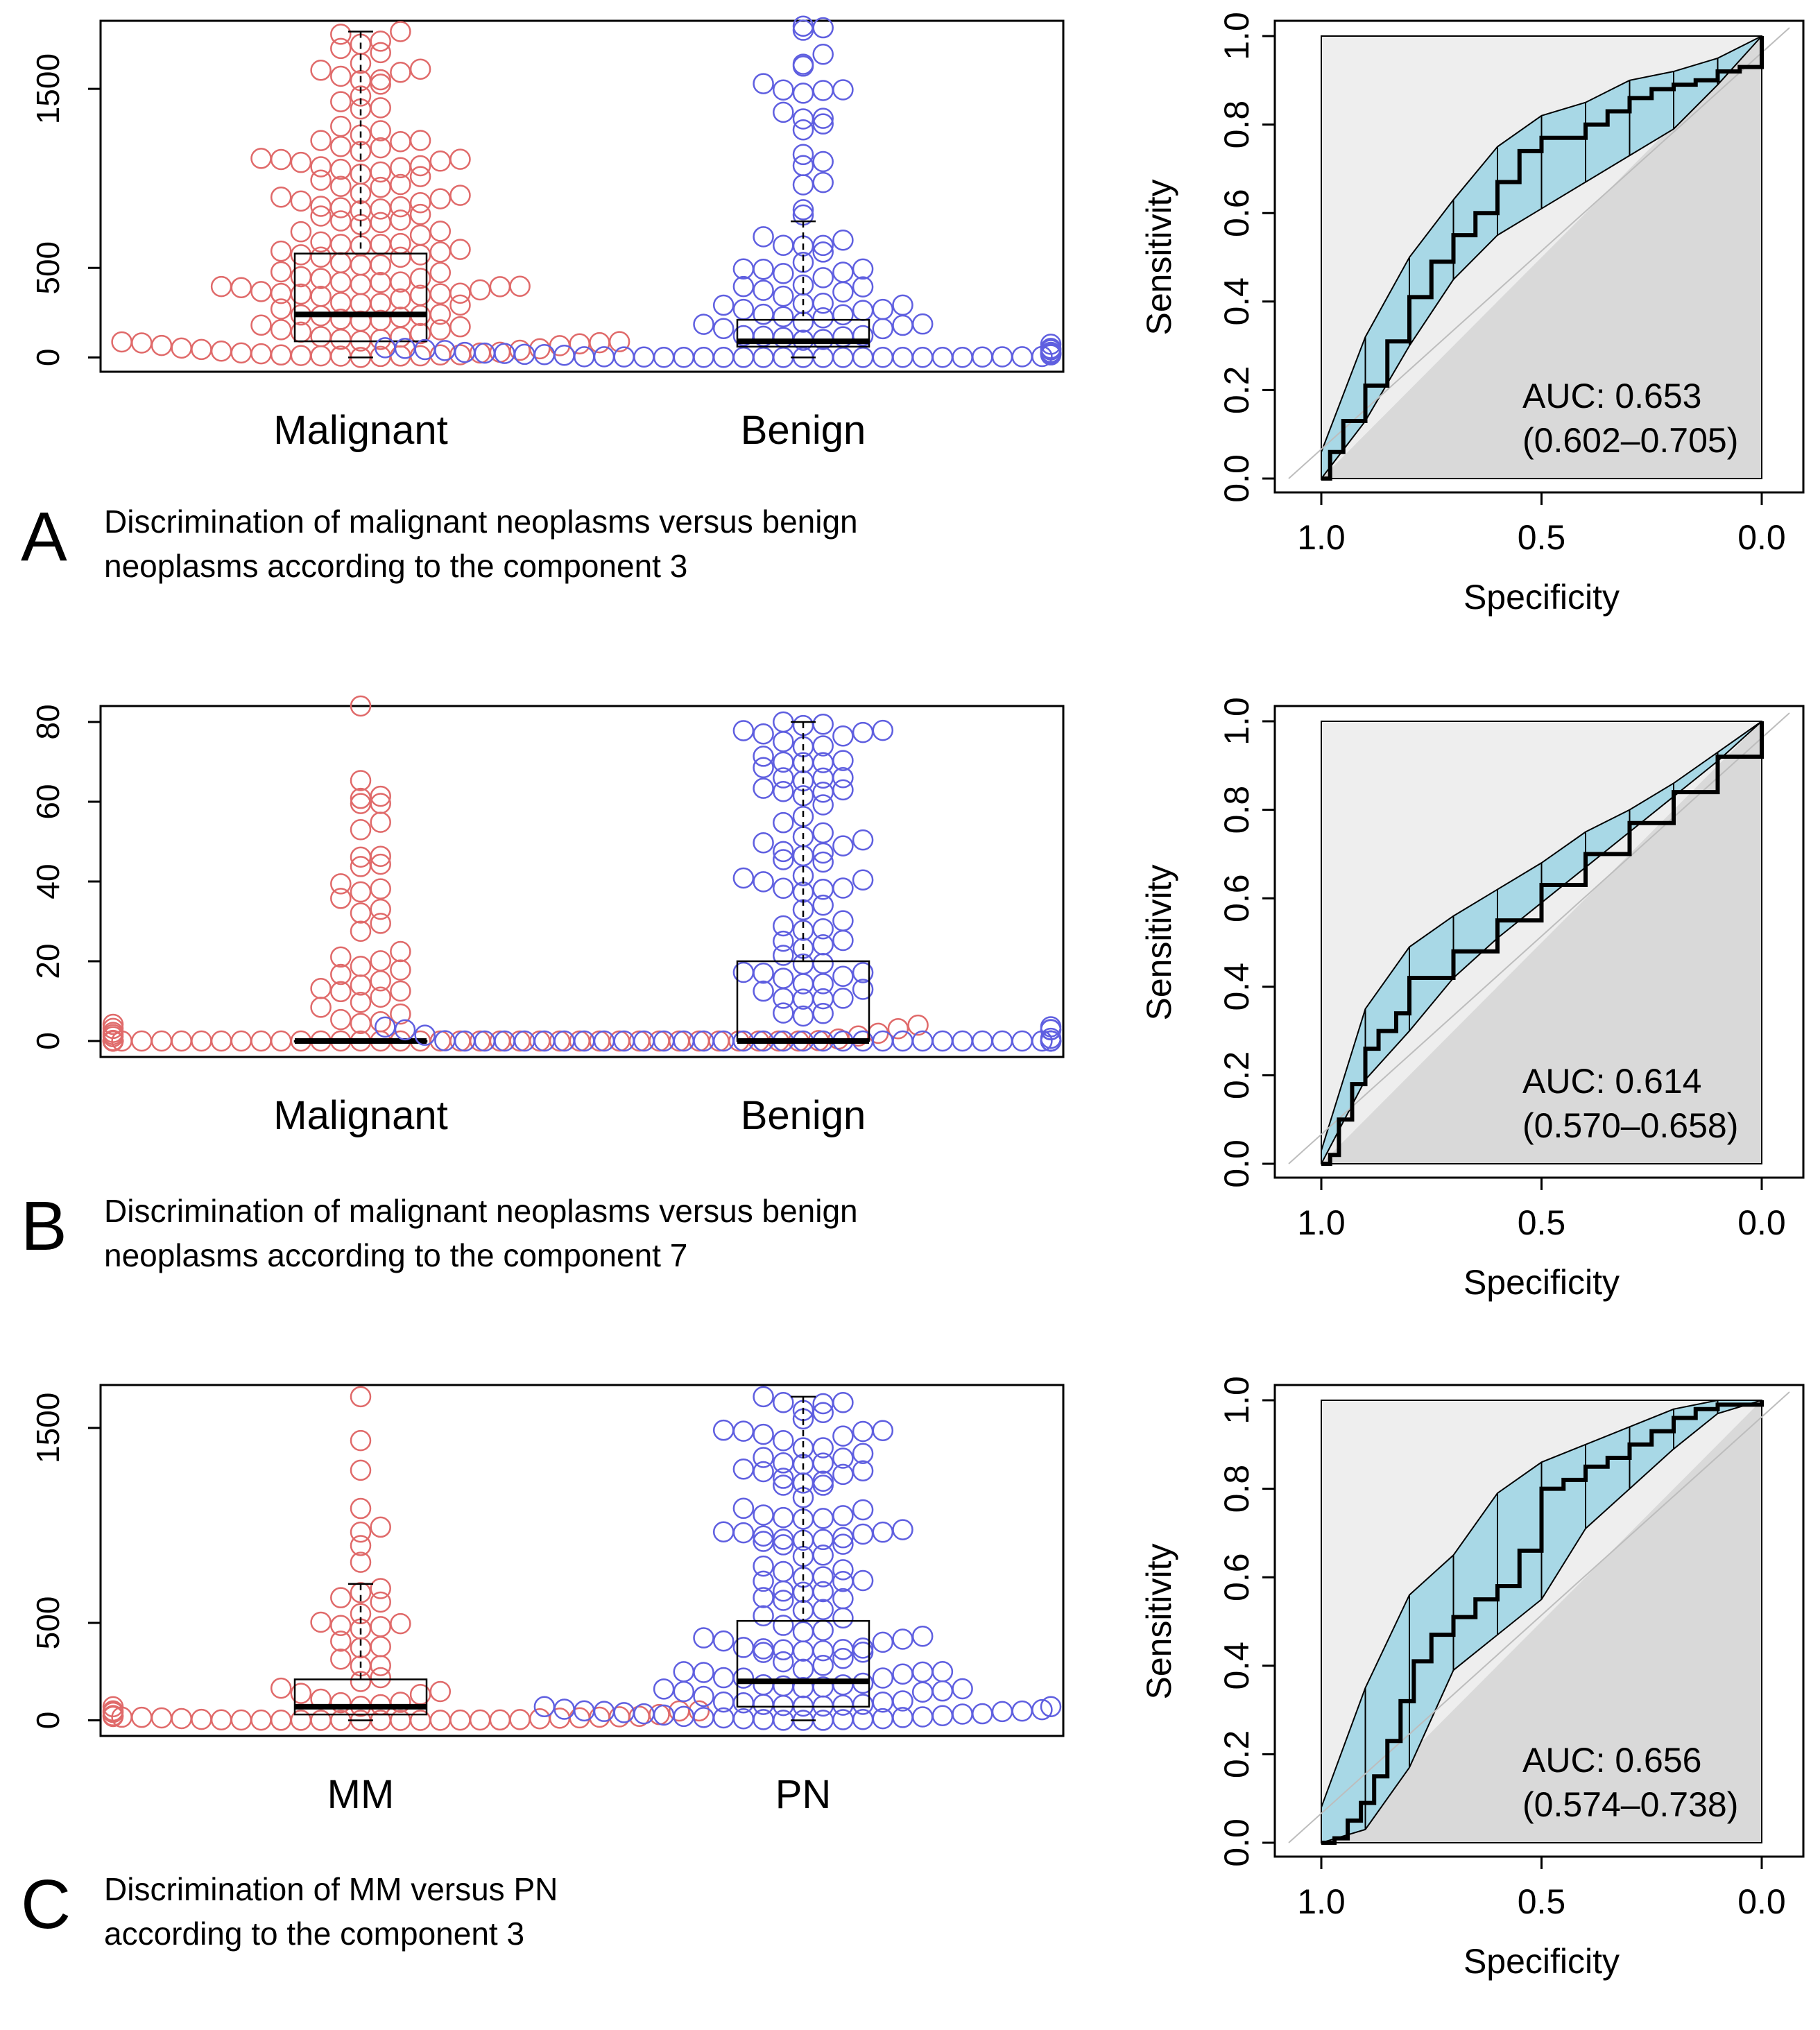  I want to click on panel-caption-line: Discrimination of MM versus PN, so click(331, 1889).